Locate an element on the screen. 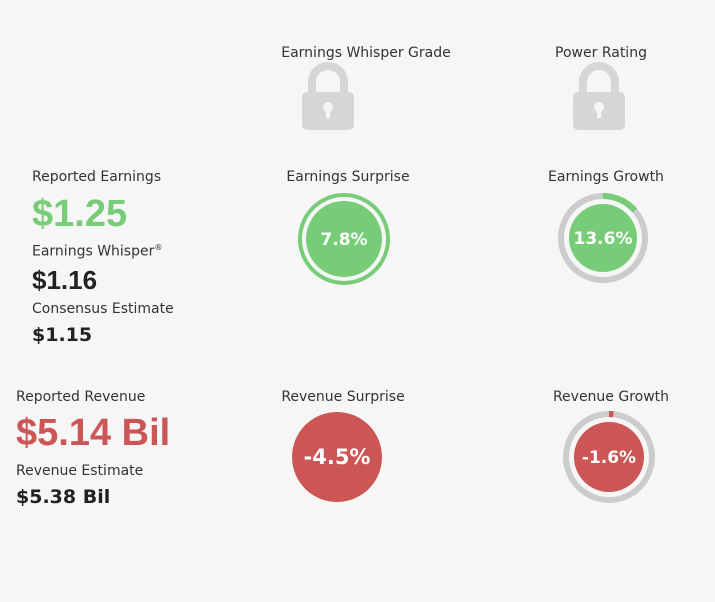 The height and width of the screenshot is (602, 715). revenue-estimate-value: $5.38 Bil is located at coordinates (63, 497).